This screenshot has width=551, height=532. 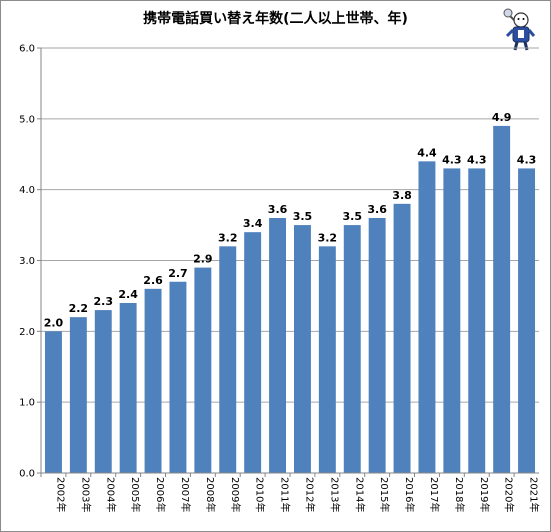 I want to click on x-tick-label: 2018年, so click(x=459, y=494).